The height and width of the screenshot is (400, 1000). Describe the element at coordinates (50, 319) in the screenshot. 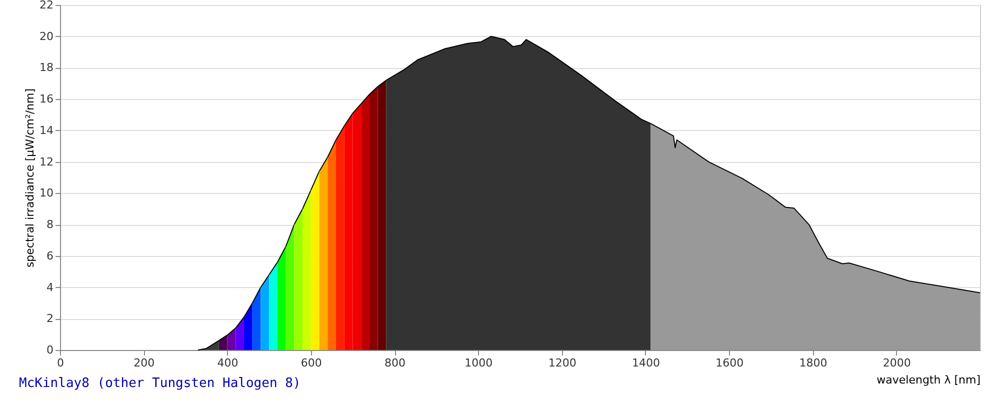

I see `y-tick-label: 2` at that location.